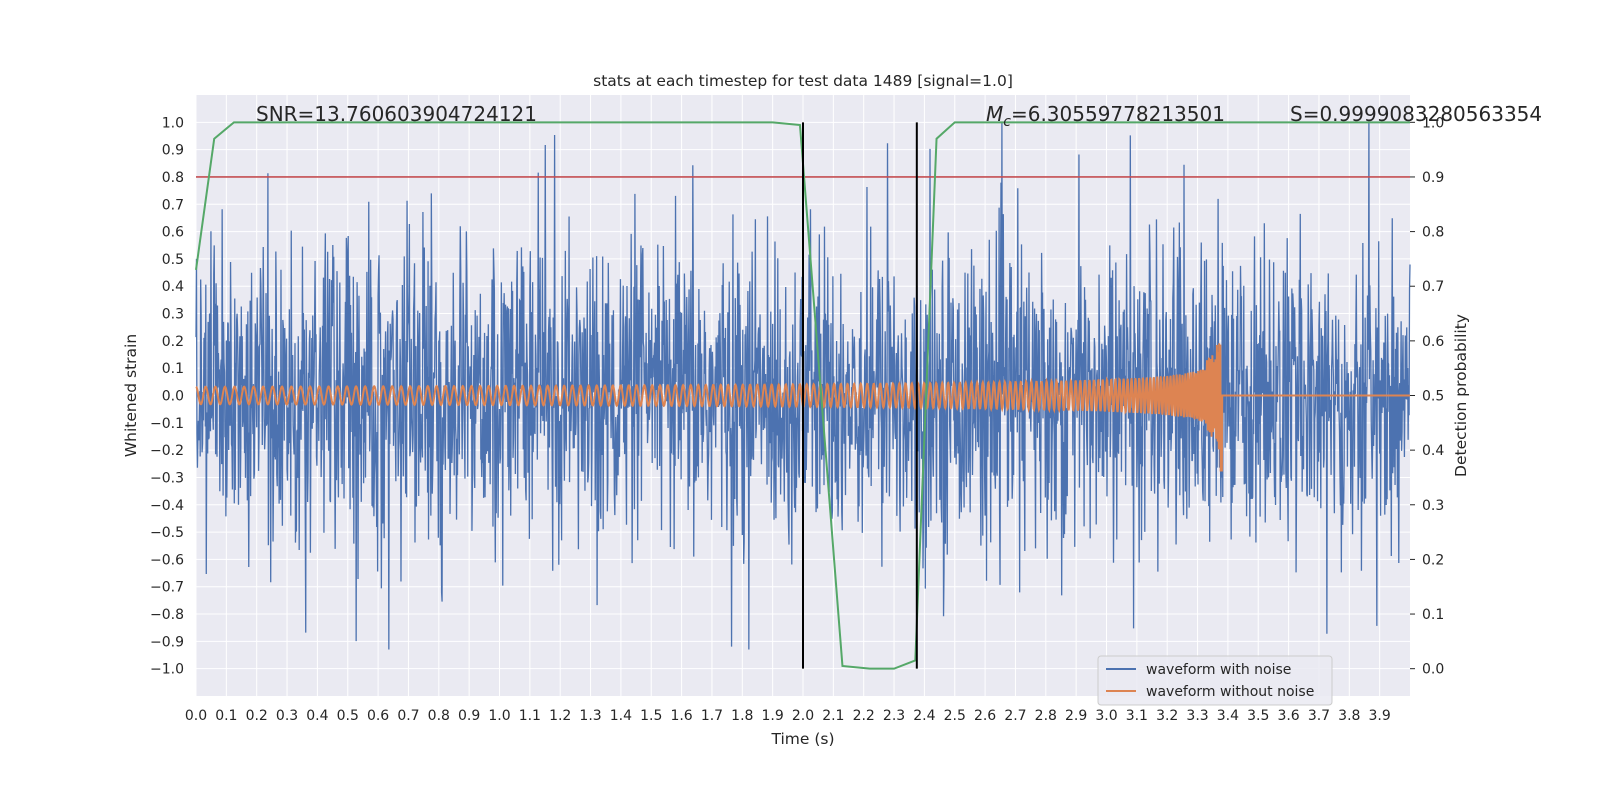 This screenshot has width=1600, height=800. I want to click on chirp-mass-annotation: Mc=6.30559778213501, so click(1105, 116).